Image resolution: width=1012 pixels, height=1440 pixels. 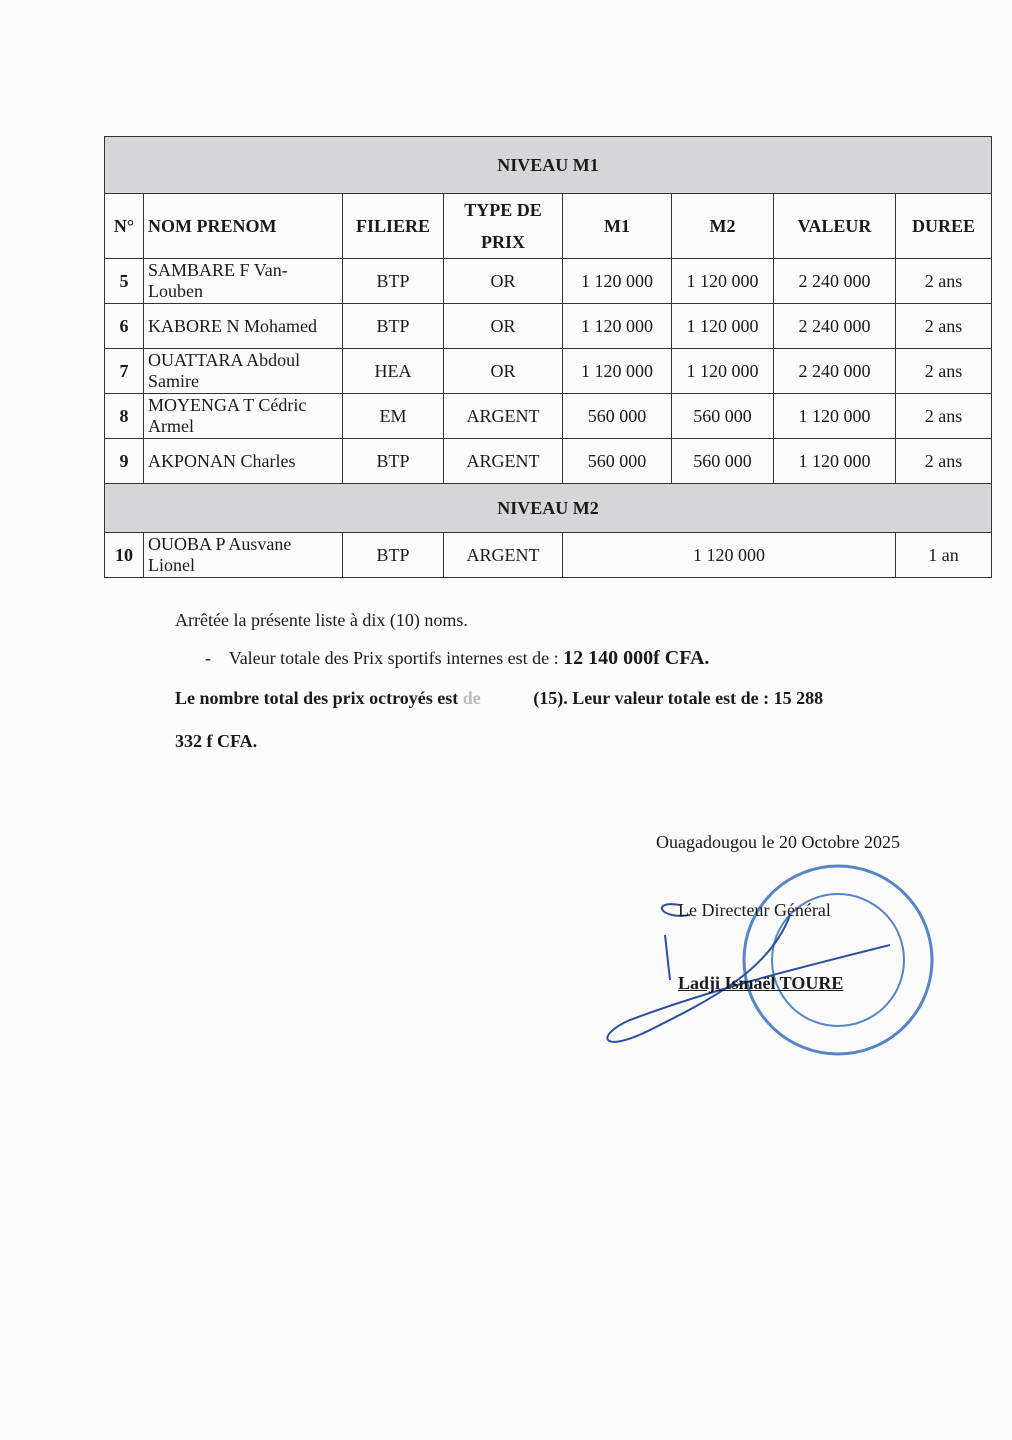 I want to click on cell-no: 5, so click(x=124, y=281).